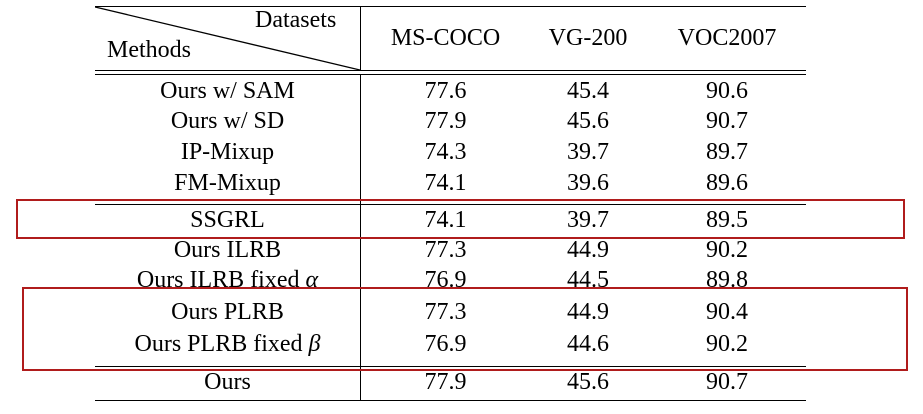 This screenshot has height=414, width=923. What do you see at coordinates (296, 20) in the screenshot?
I see `datasets-header: Datasets` at bounding box center [296, 20].